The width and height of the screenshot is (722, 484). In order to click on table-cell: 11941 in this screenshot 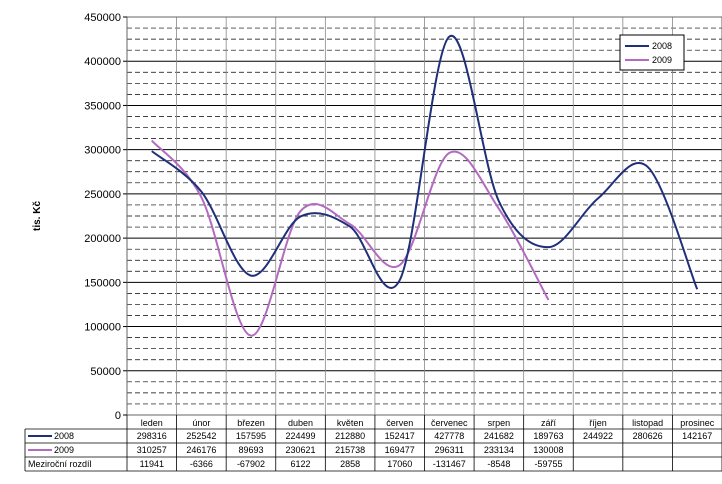, I will do `click(152, 464)`.